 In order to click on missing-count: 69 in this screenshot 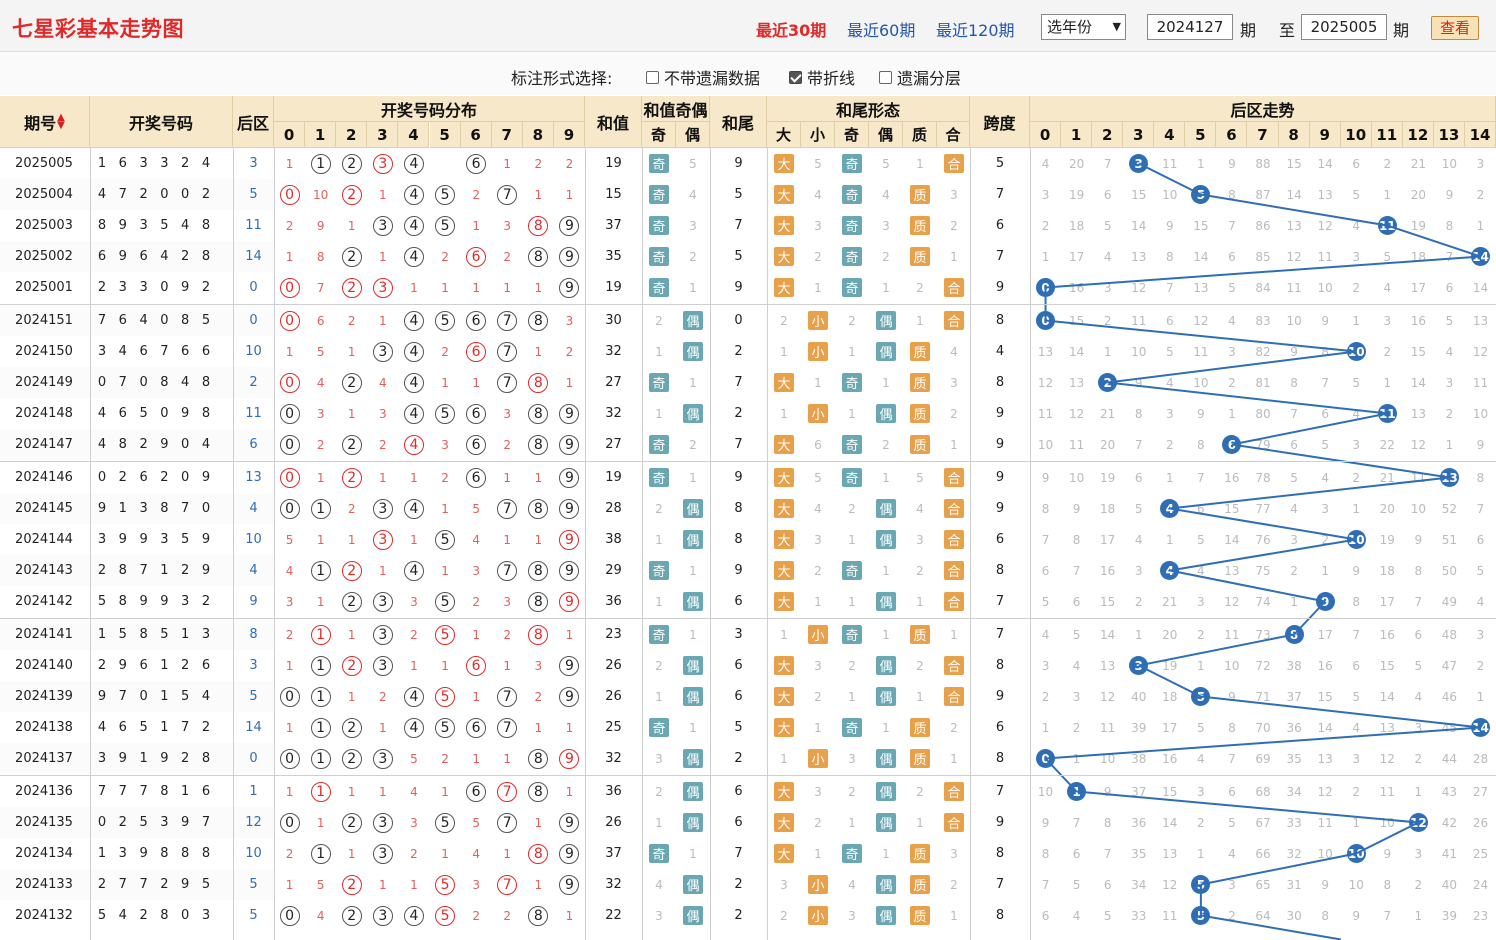, I will do `click(1263, 758)`.